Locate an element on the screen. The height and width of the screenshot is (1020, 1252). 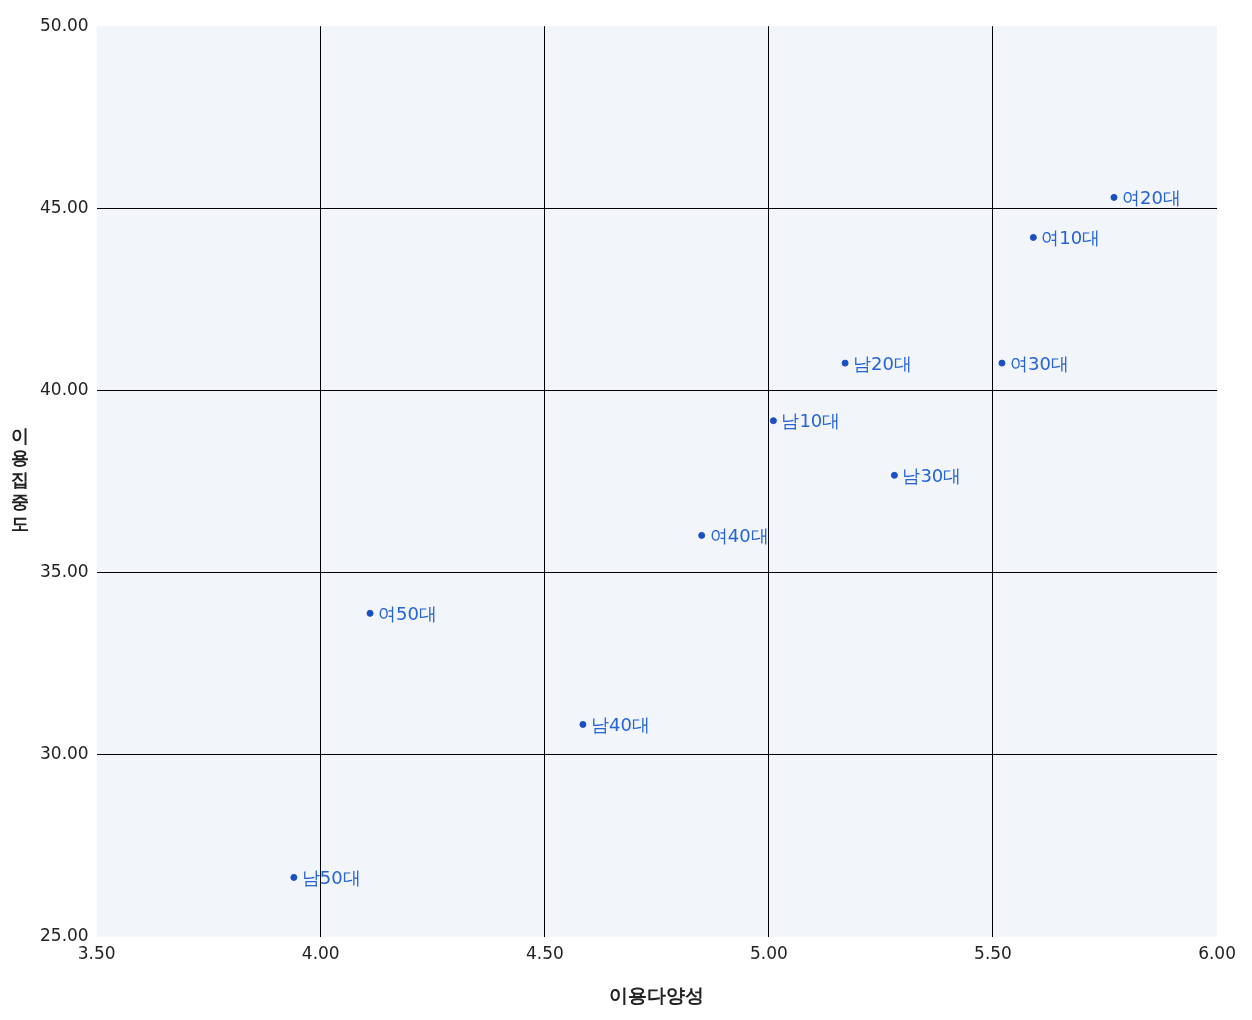
y-axis-title: 이용집중도 is located at coordinates (20, 480).